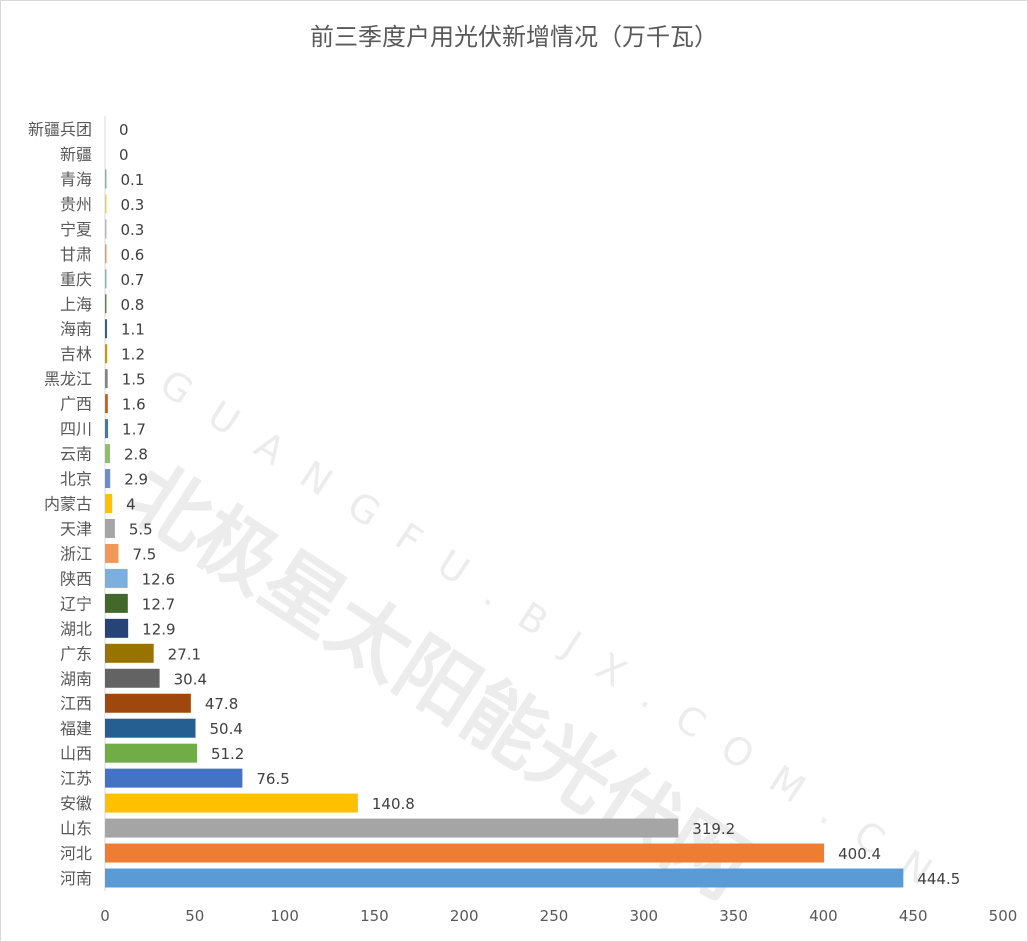 Image resolution: width=1028 pixels, height=942 pixels. I want to click on data-label: 27.1, so click(184, 654).